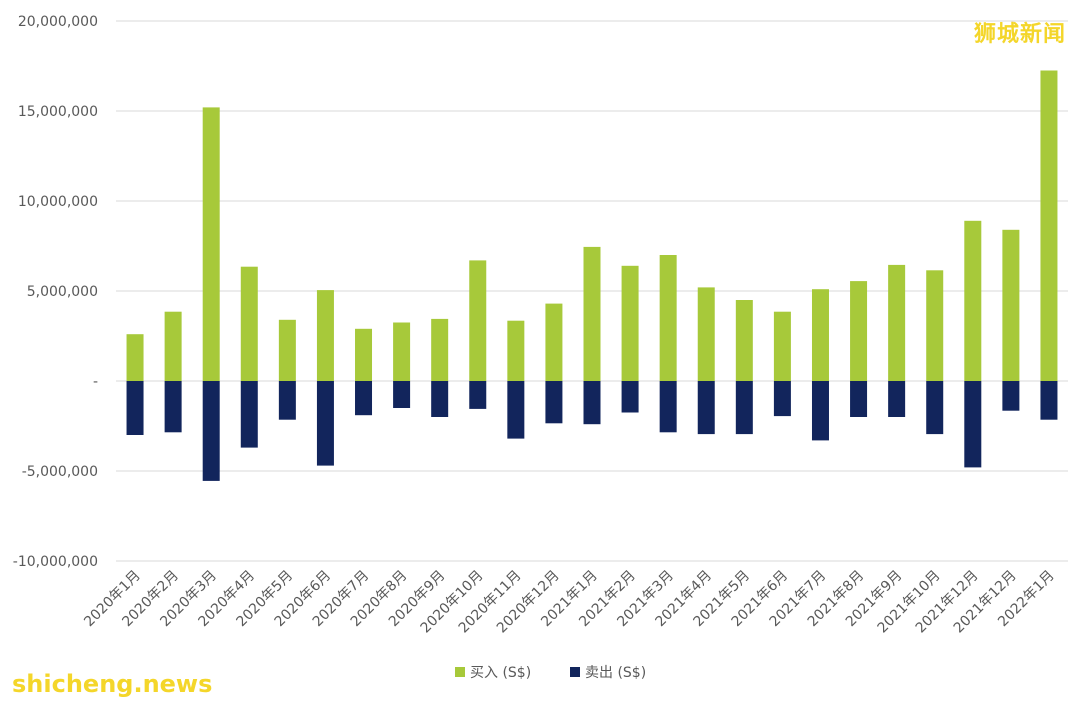  Describe the element at coordinates (58, 22) in the screenshot. I see `y-tick-label: 20,000,000` at that location.